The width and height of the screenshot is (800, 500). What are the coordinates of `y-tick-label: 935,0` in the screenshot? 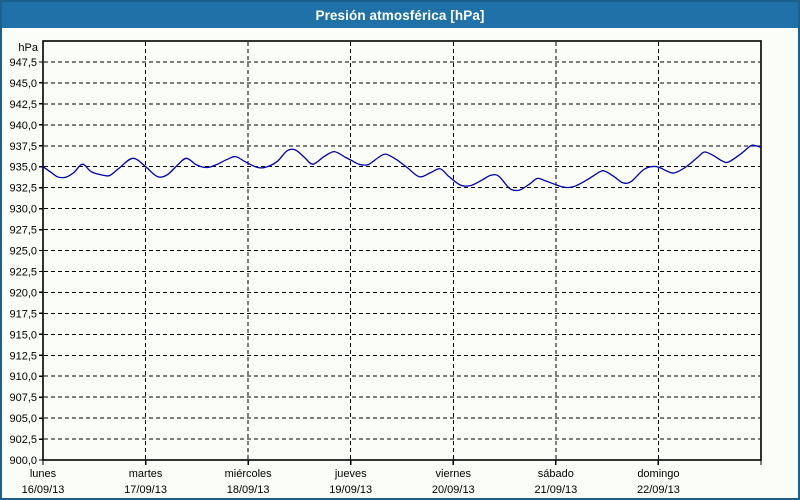 It's located at (23, 168).